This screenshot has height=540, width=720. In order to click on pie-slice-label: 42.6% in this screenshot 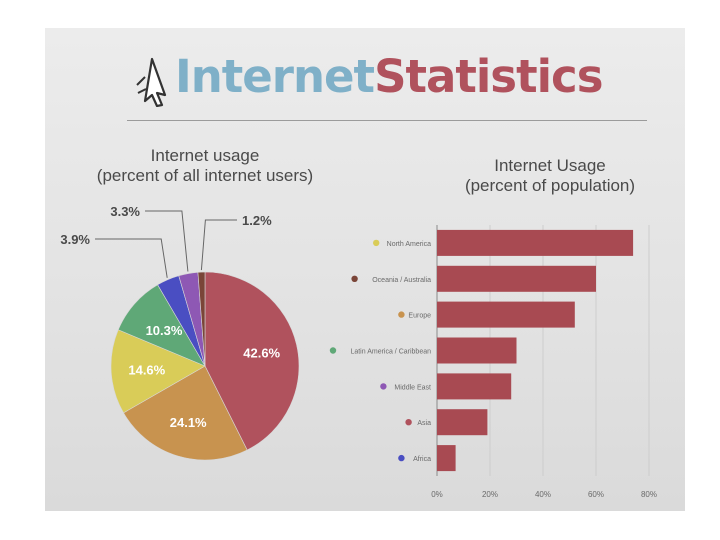, I will do `click(261, 353)`.